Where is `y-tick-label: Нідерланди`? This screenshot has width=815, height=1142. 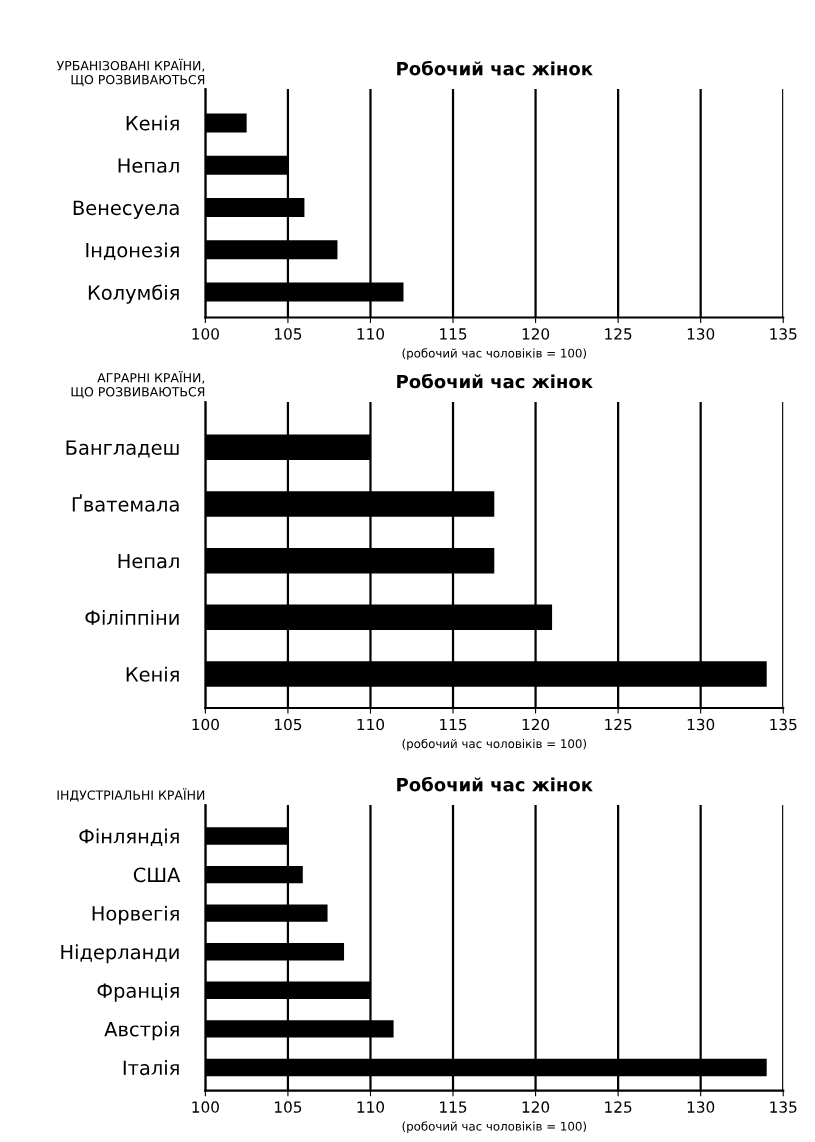 y-tick-label: Нідерланди is located at coordinates (120, 954).